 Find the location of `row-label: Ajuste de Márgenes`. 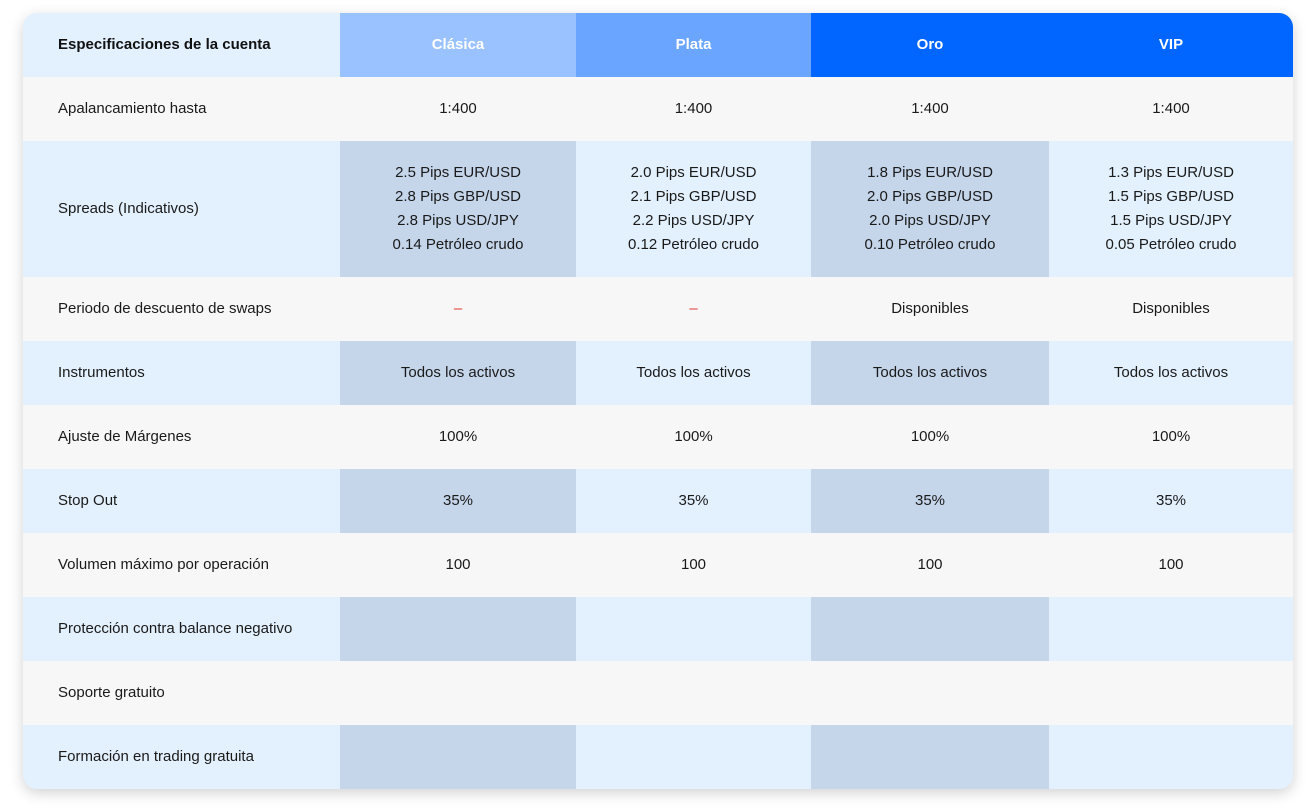

row-label: Ajuste de Márgenes is located at coordinates (181, 437).